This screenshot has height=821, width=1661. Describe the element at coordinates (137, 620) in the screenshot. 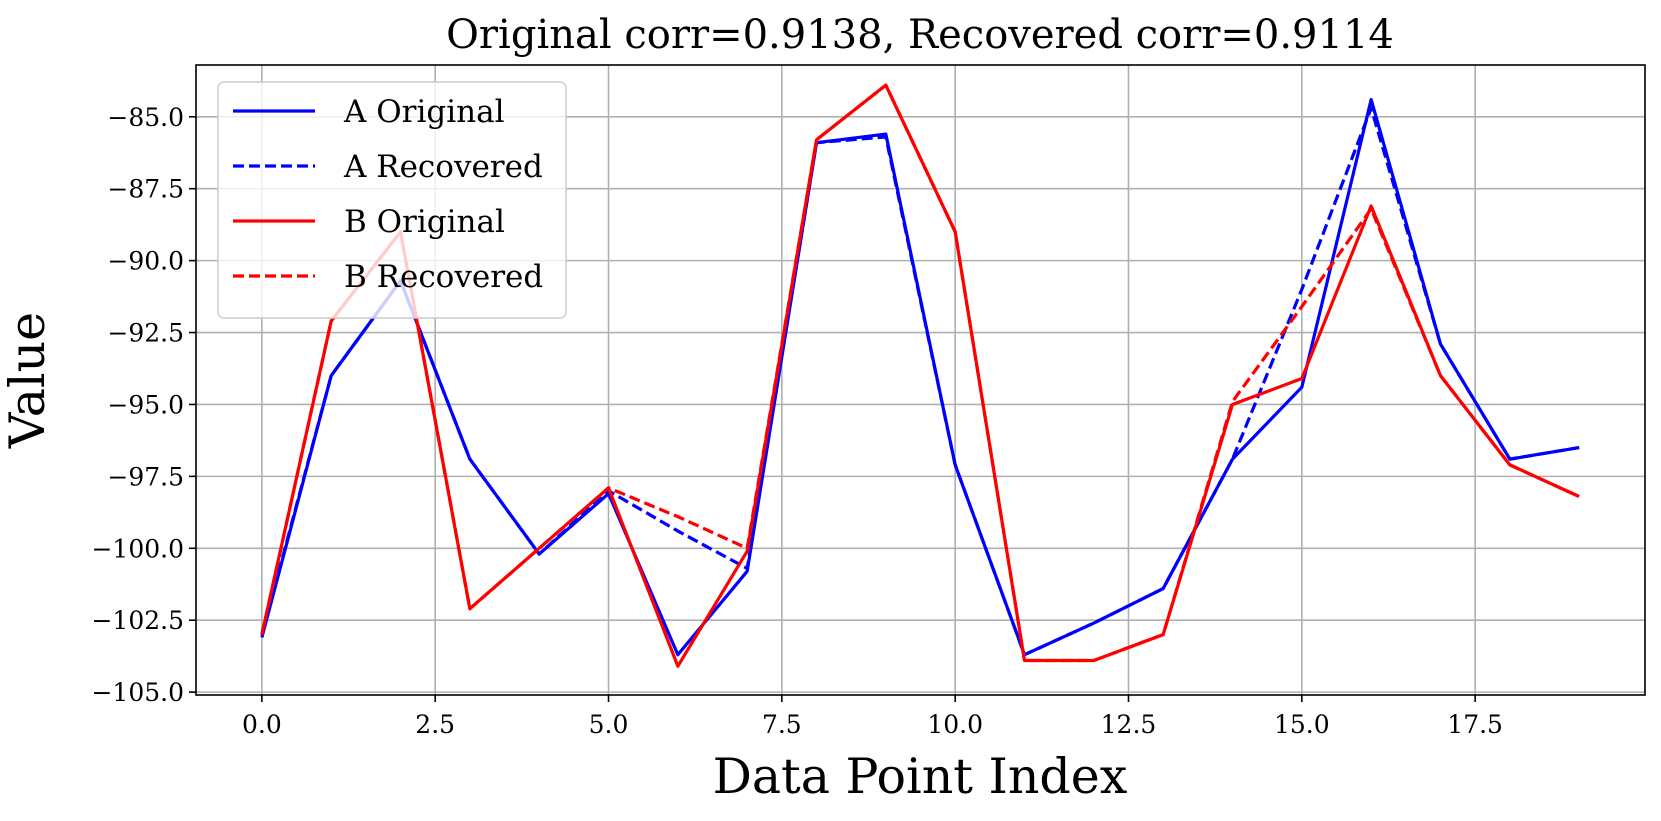

I see `y-tick-label: −102.5` at that location.